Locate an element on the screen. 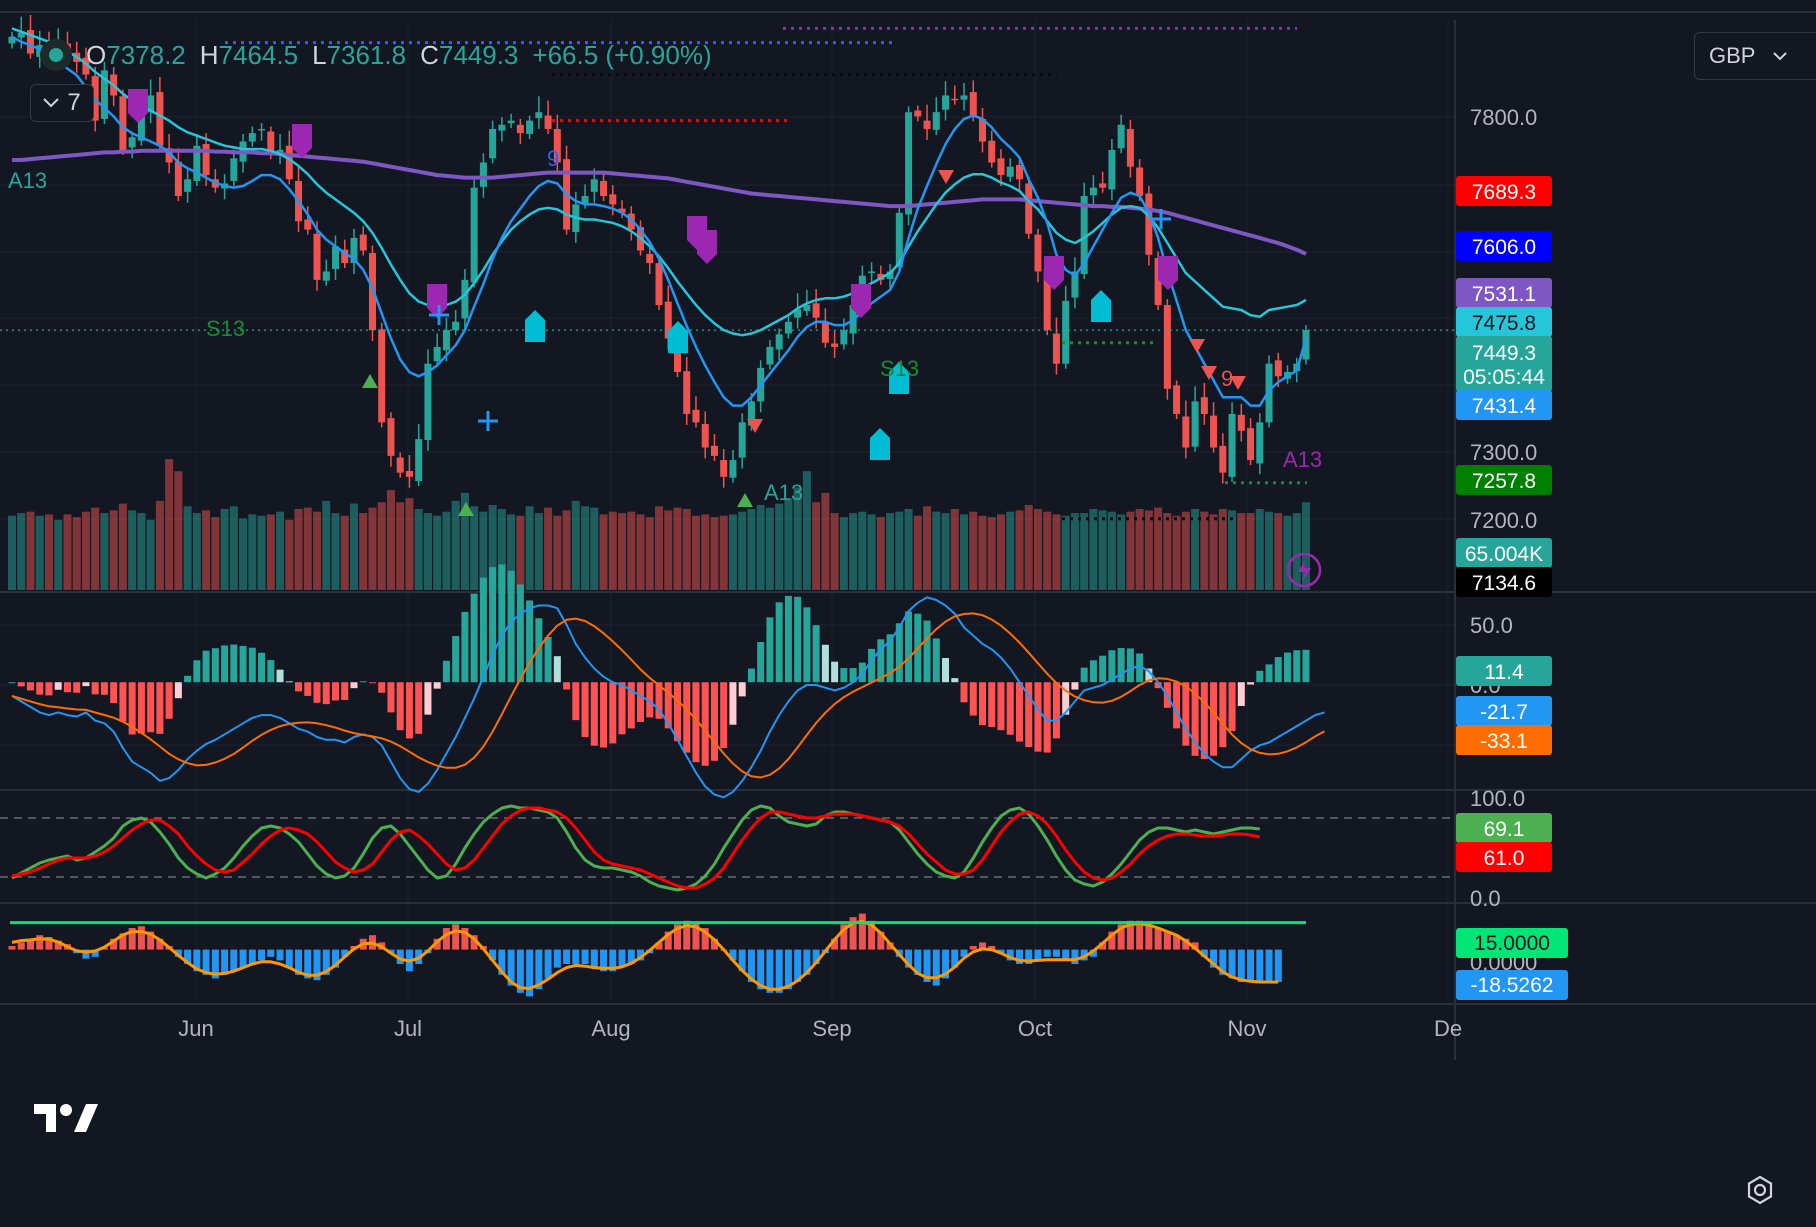 Image resolution: width=1816 pixels, height=1227 pixels. volume-tag: 65.004K is located at coordinates (1504, 554).